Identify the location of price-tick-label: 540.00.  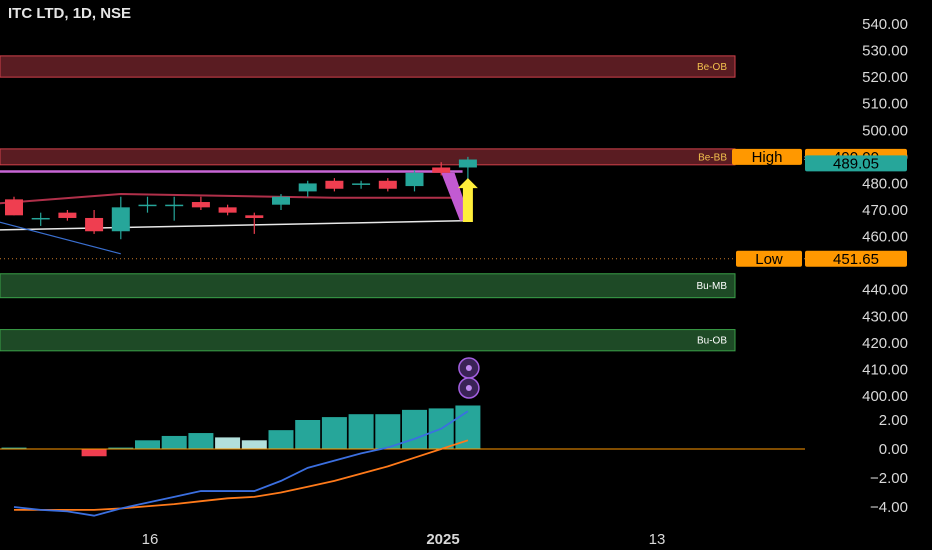
(885, 24).